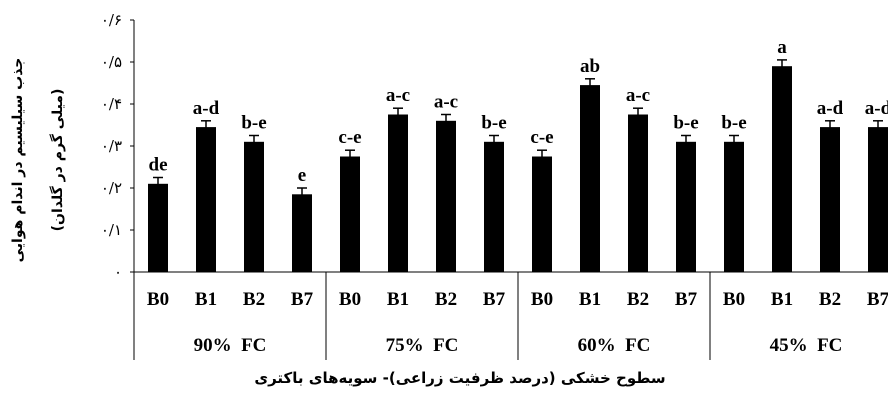 The width and height of the screenshot is (888, 395). What do you see at coordinates (111, 104) in the screenshot?
I see `y-tick-label: ۰/۴` at bounding box center [111, 104].